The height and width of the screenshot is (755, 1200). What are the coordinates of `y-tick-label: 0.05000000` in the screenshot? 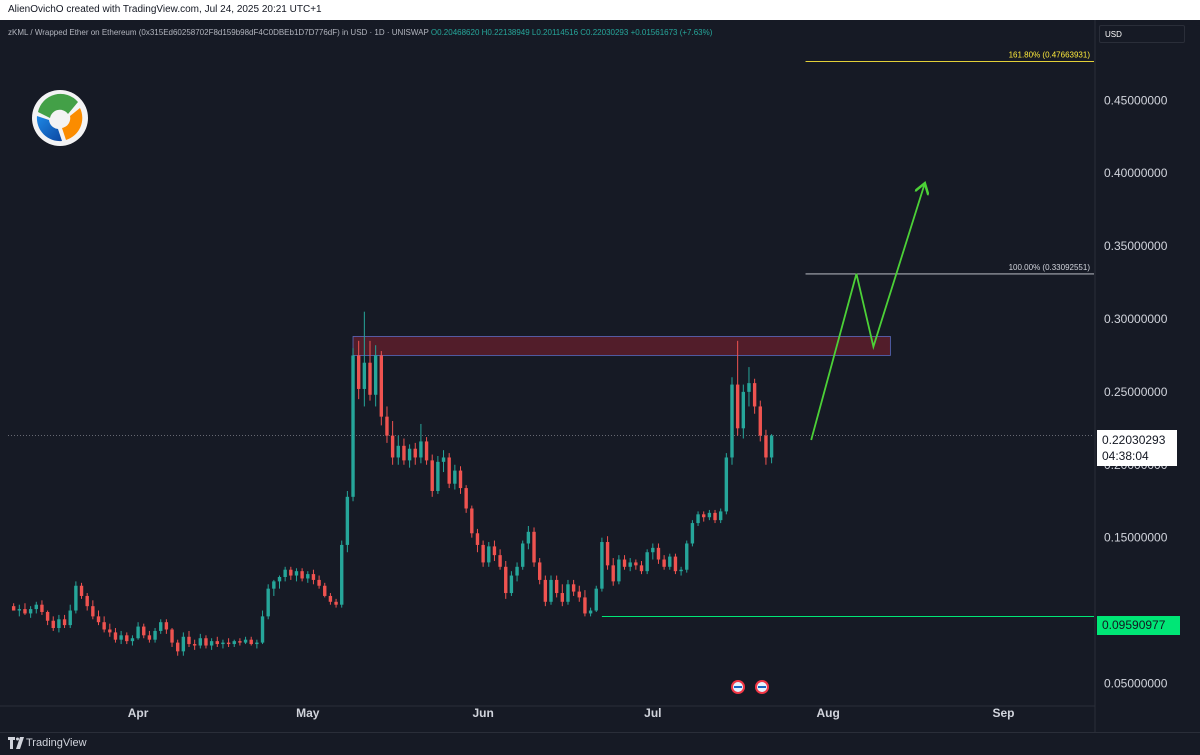 It's located at (1136, 683).